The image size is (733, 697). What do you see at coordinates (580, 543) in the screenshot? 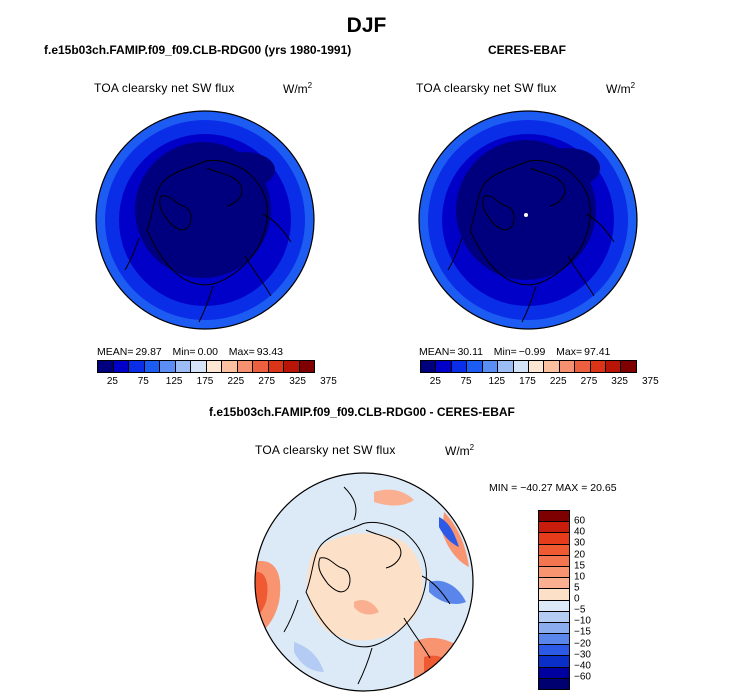
I see `colorbar-tick-label: 30` at bounding box center [580, 543].